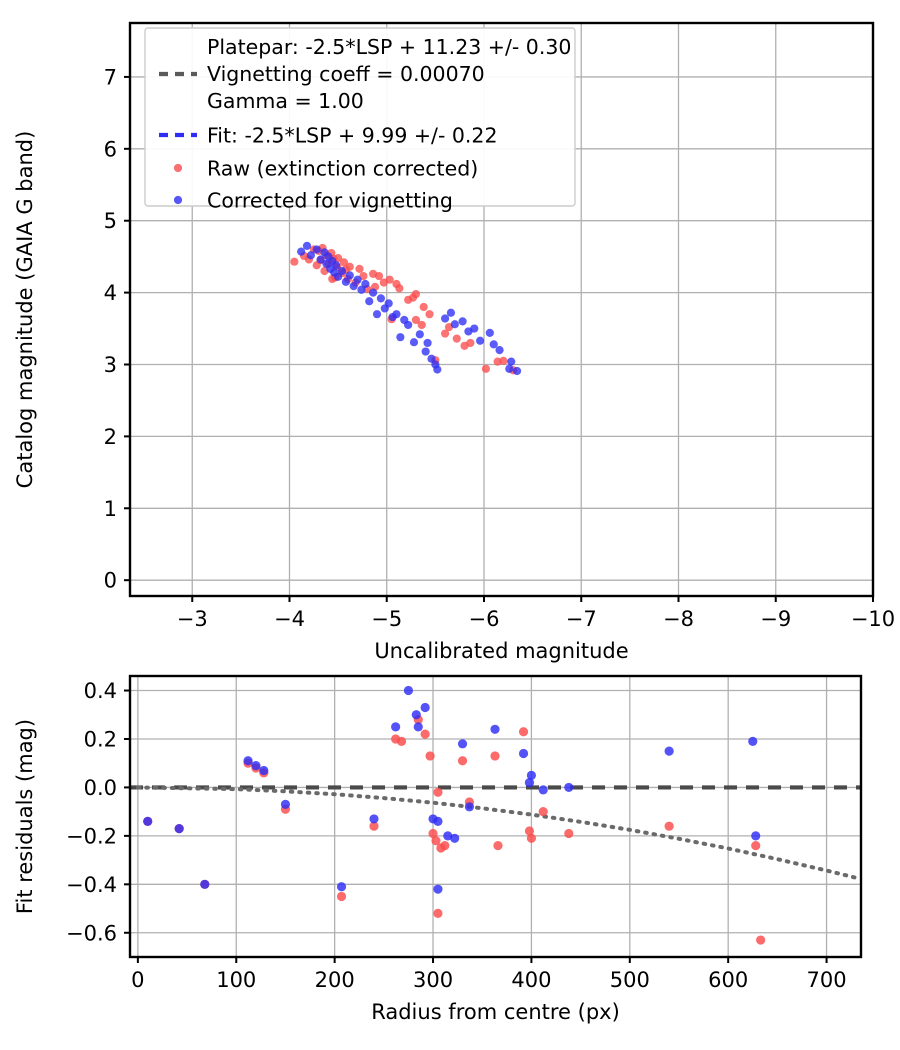  I want to click on y-tick-label: 7, so click(110, 77).